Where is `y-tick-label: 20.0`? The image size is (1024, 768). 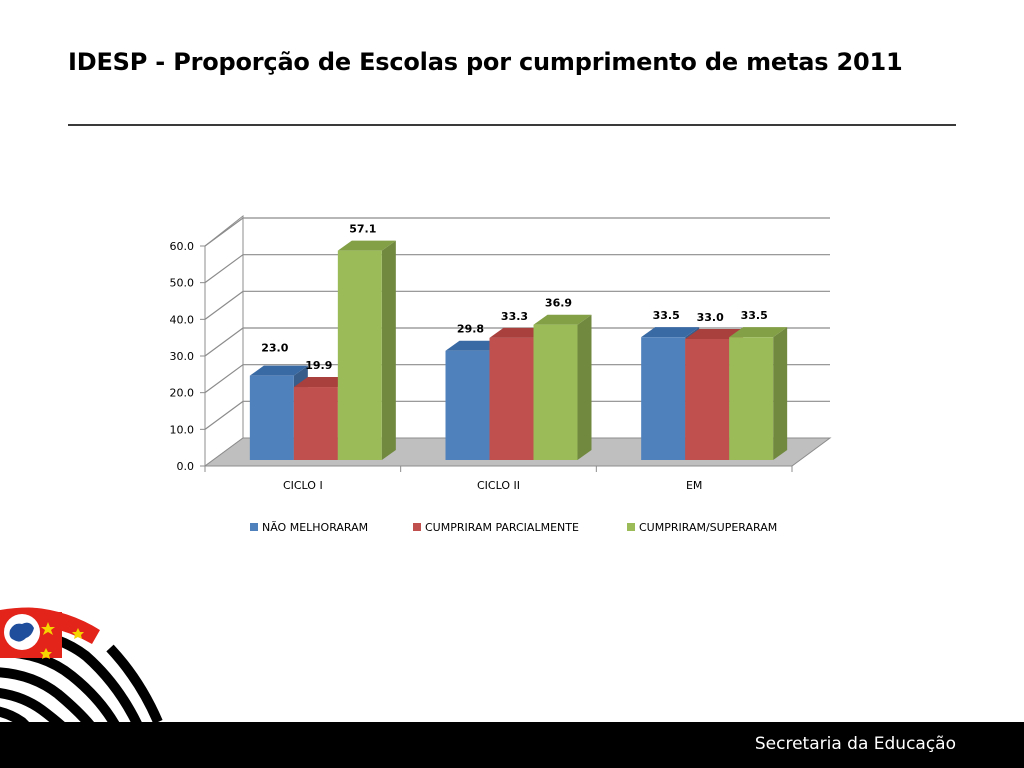
y-tick-label: 20.0 is located at coordinates (182, 393).